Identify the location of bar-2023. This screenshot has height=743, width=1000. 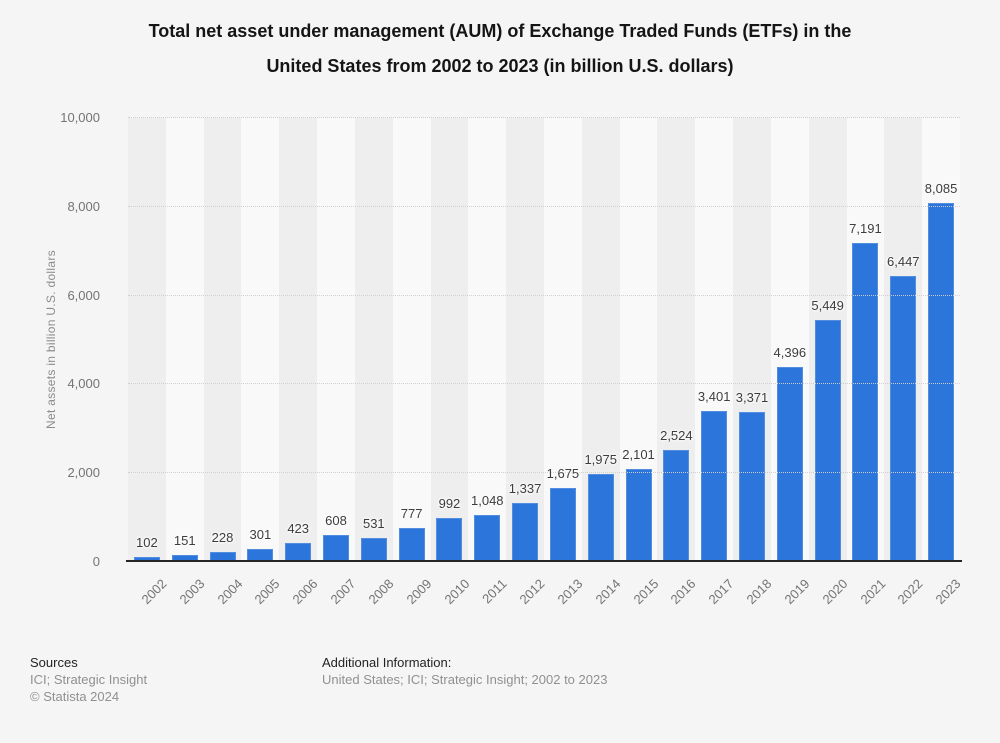
(941, 382).